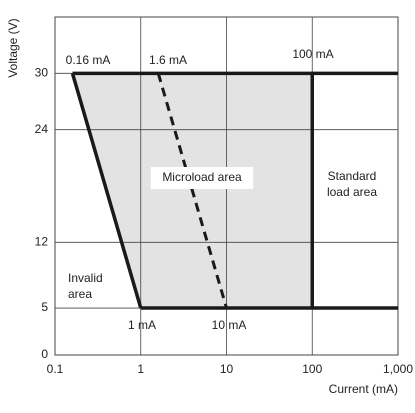 This screenshot has width=415, height=413. What do you see at coordinates (142, 325) in the screenshot?
I see `annotation: 1 mA` at bounding box center [142, 325].